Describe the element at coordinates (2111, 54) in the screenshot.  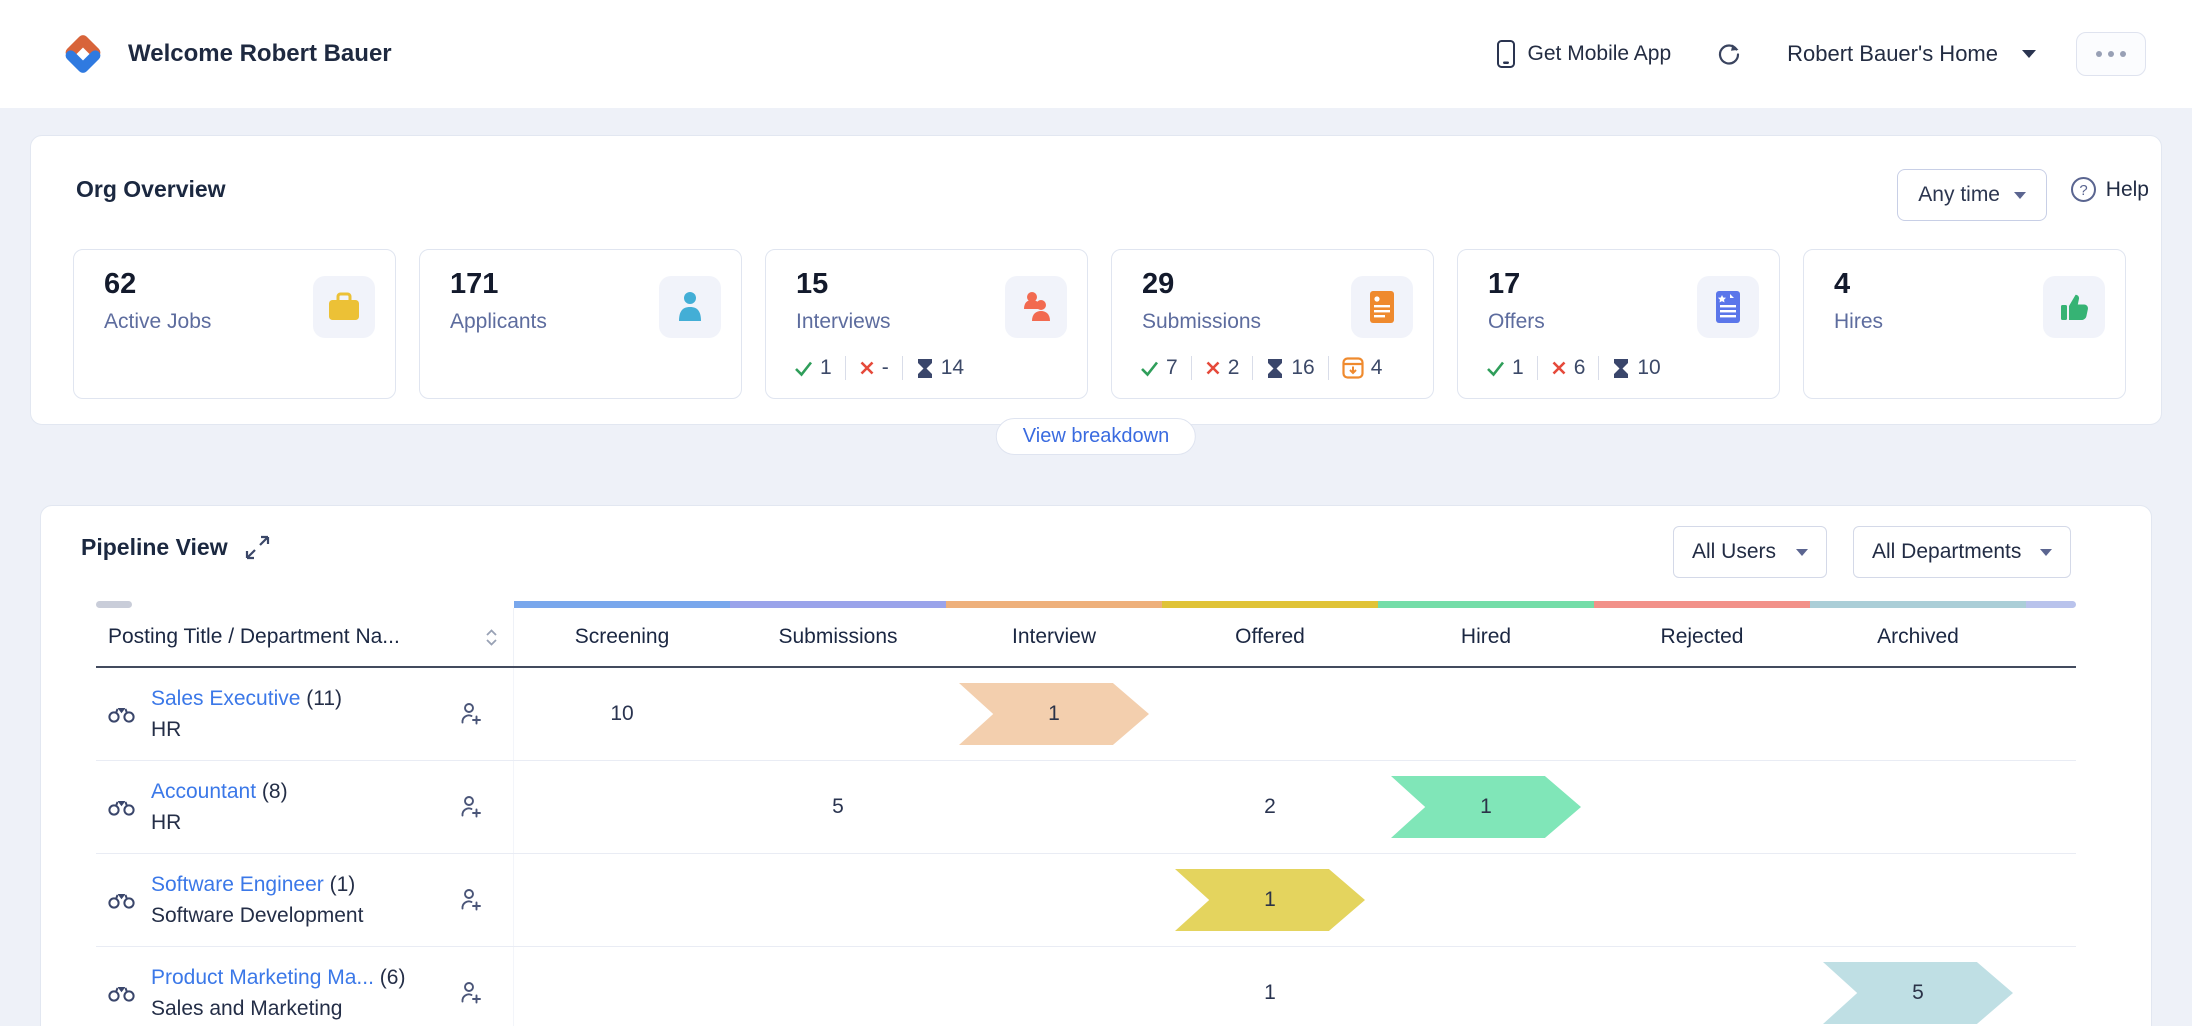
I see `more-options-button` at that location.